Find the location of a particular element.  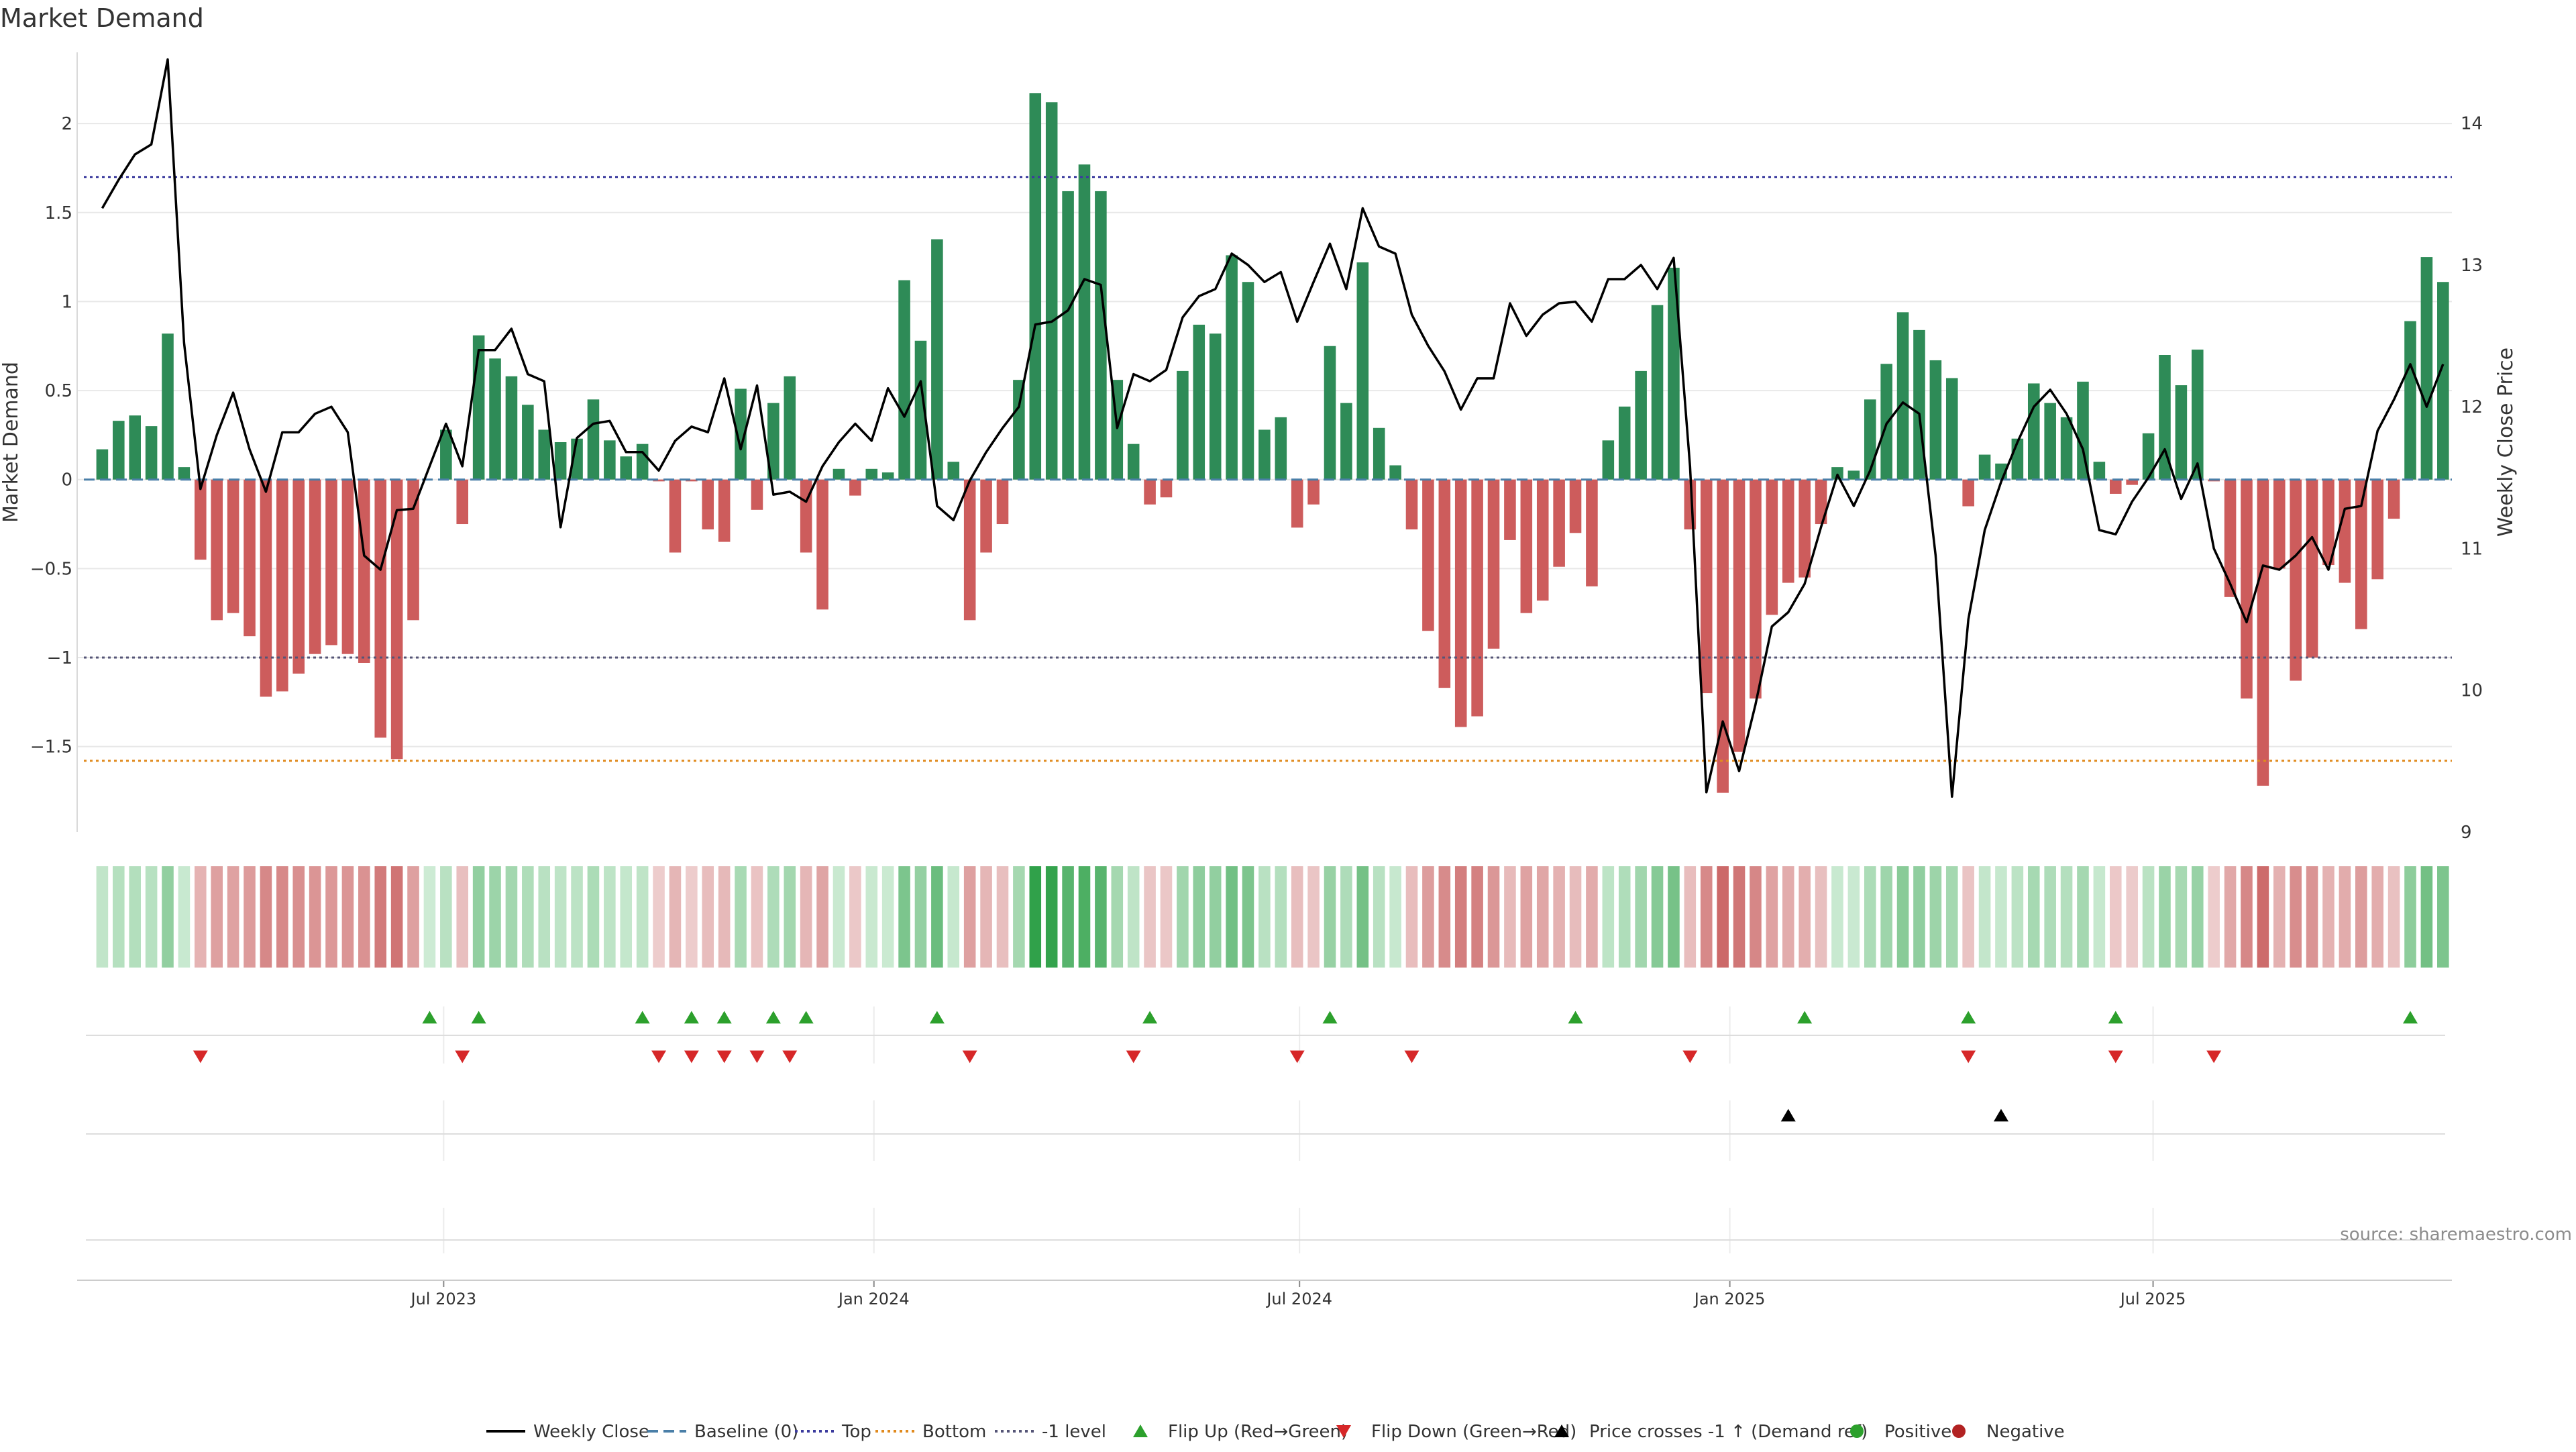

legend-label: Top is located at coordinates (856, 1432).